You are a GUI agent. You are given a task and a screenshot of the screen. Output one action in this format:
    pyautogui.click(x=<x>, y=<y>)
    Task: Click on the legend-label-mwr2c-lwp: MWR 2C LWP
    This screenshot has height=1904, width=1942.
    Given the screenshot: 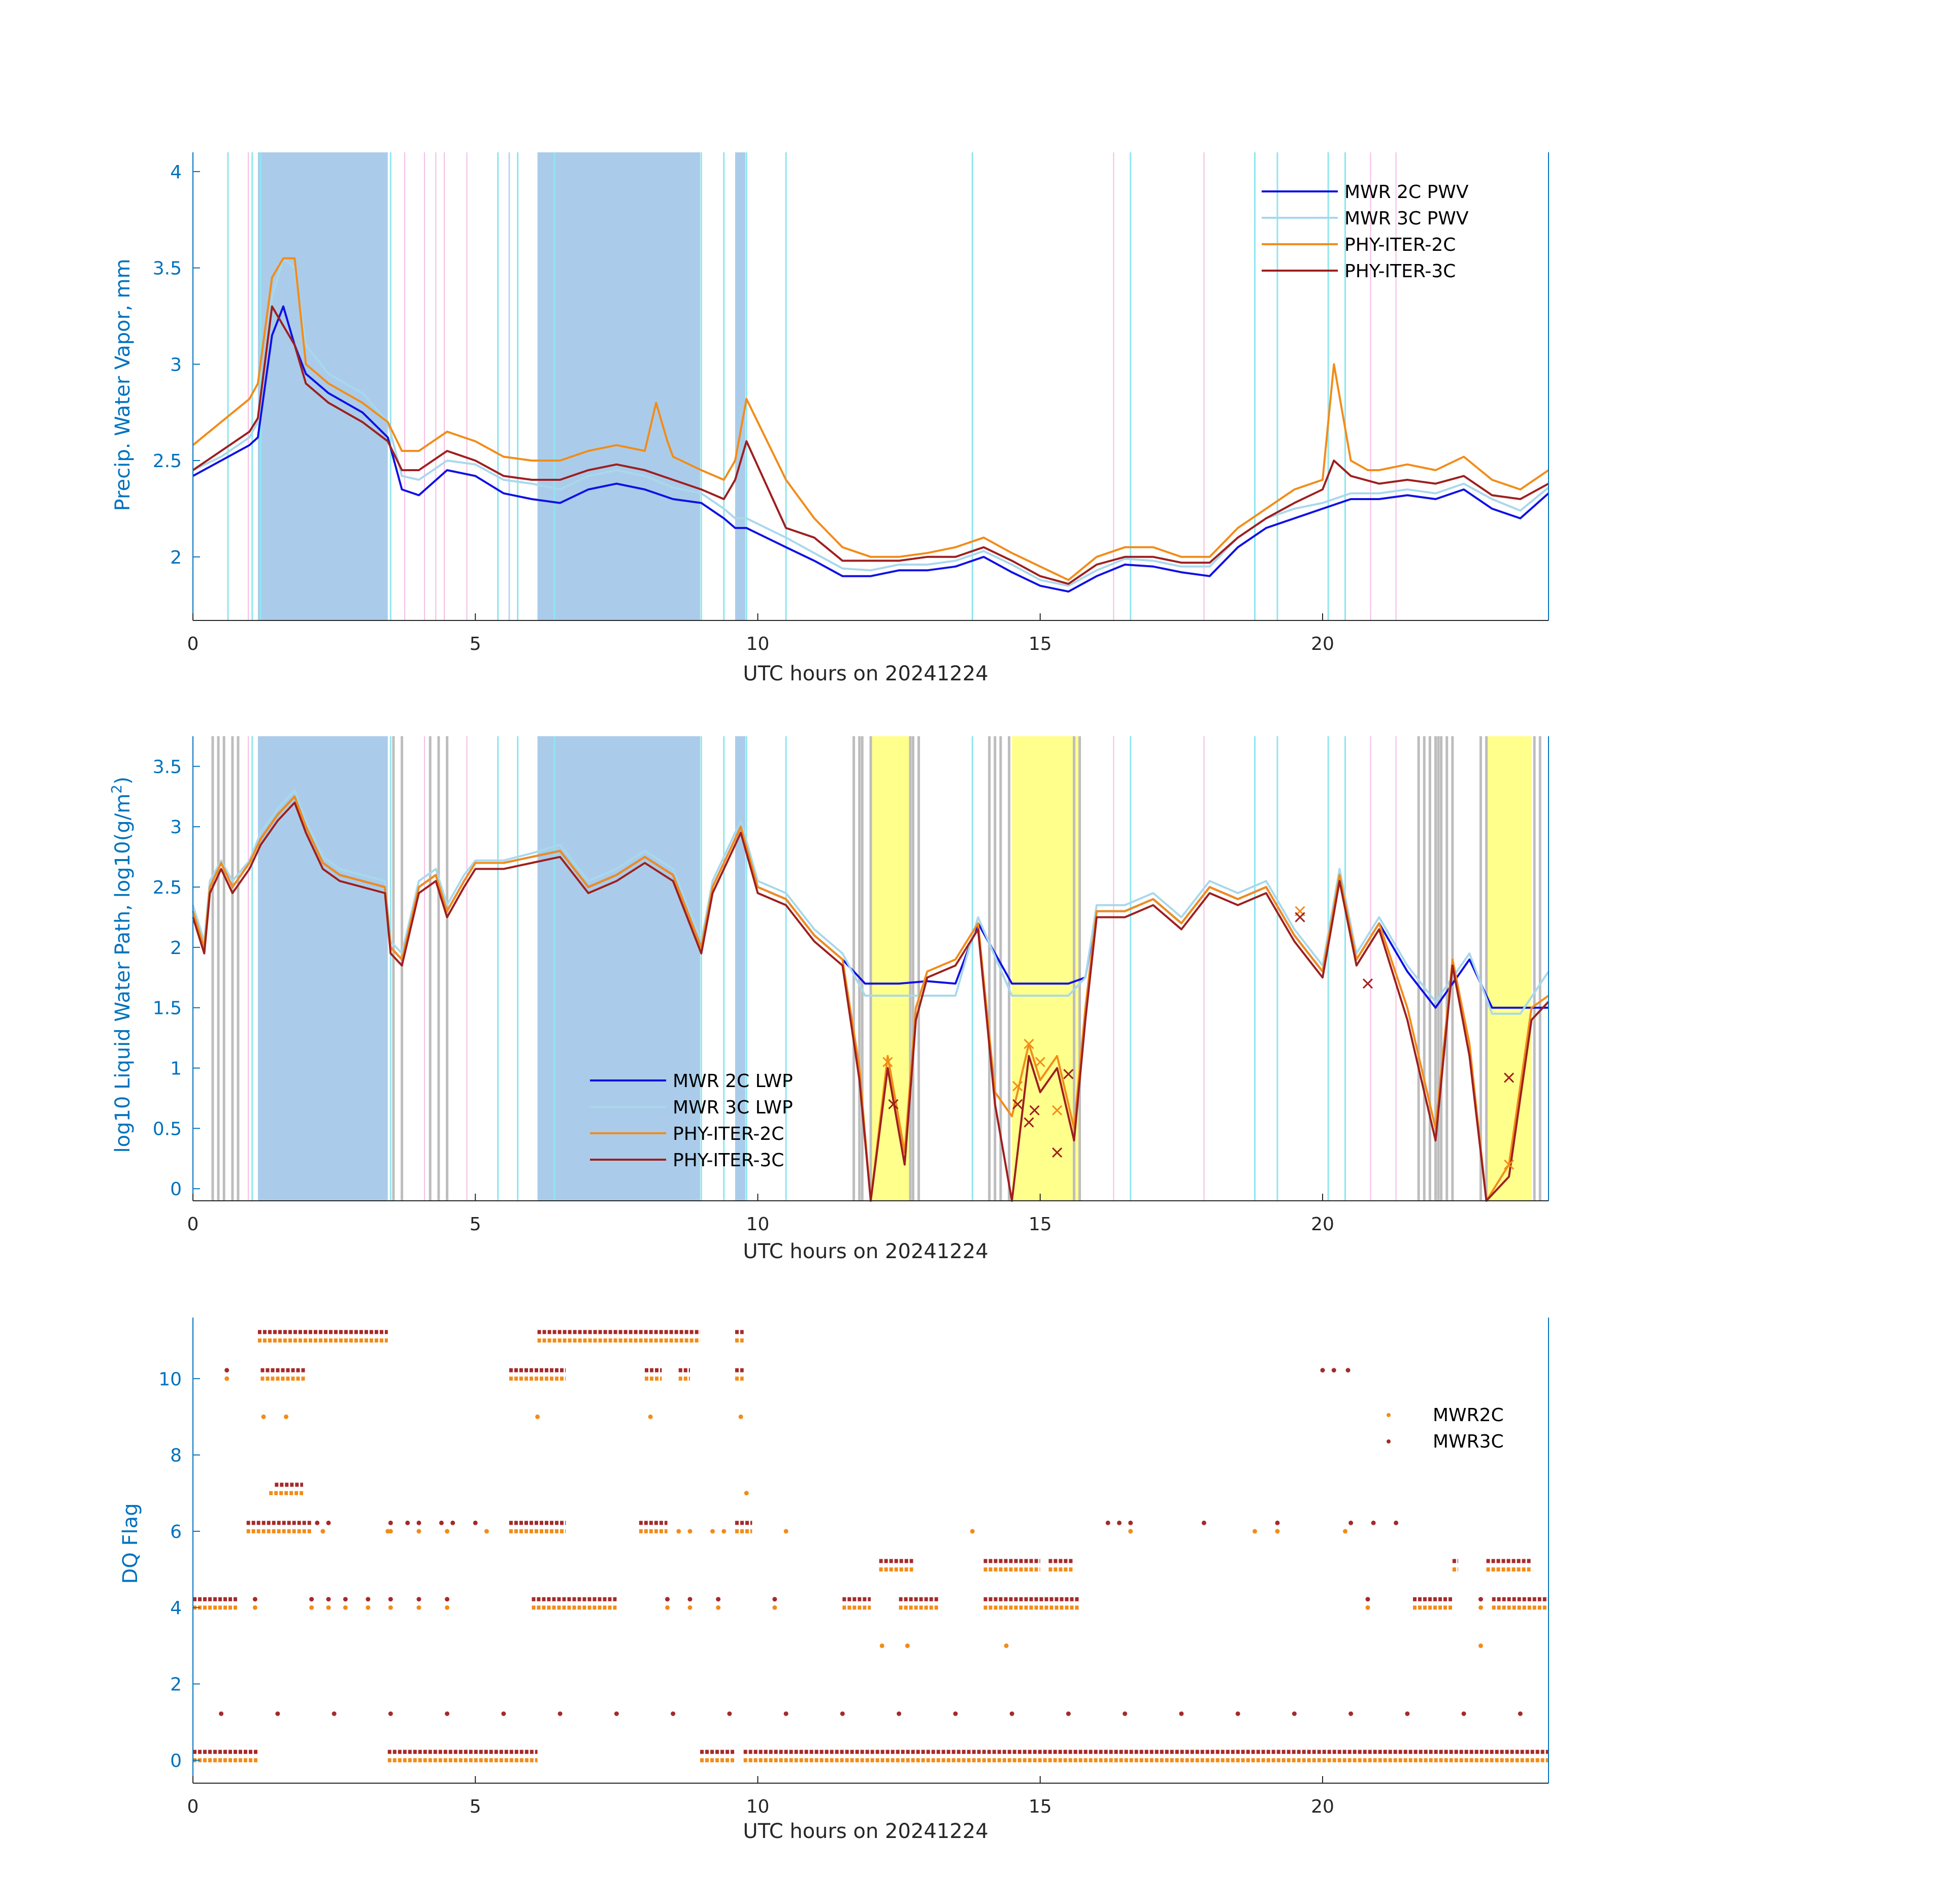 What is the action you would take?
    pyautogui.click(x=733, y=1081)
    